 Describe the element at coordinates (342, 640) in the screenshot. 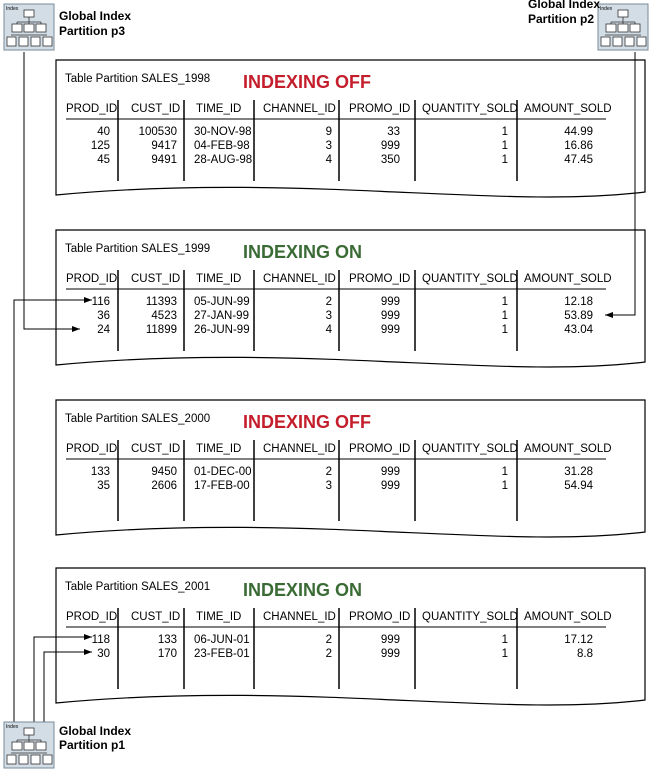

I see `table-row: 118 133 06-JUN-01 2 999 1 17.12` at that location.